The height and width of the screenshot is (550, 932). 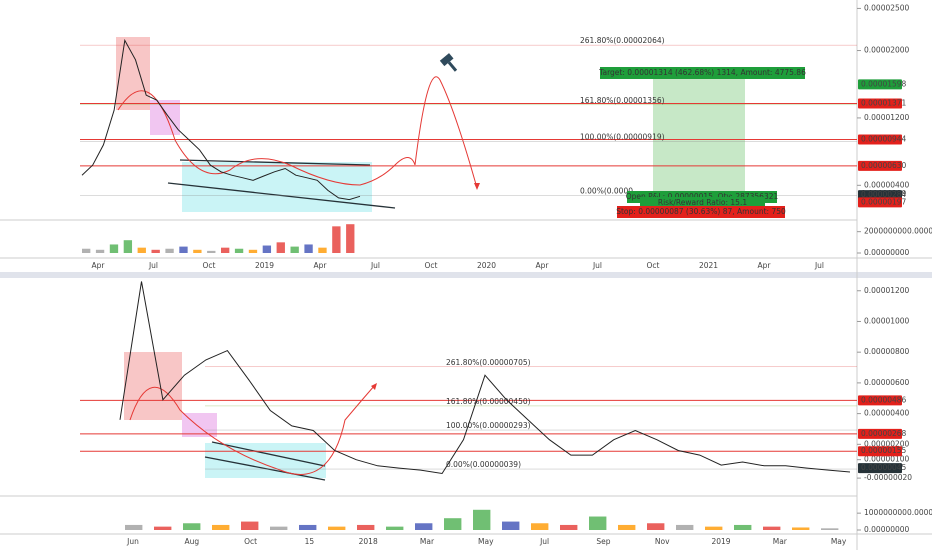 What do you see at coordinates (898, 231) in the screenshot?
I see `volume-tick-label: 2000000000.00000000` at bounding box center [898, 231].